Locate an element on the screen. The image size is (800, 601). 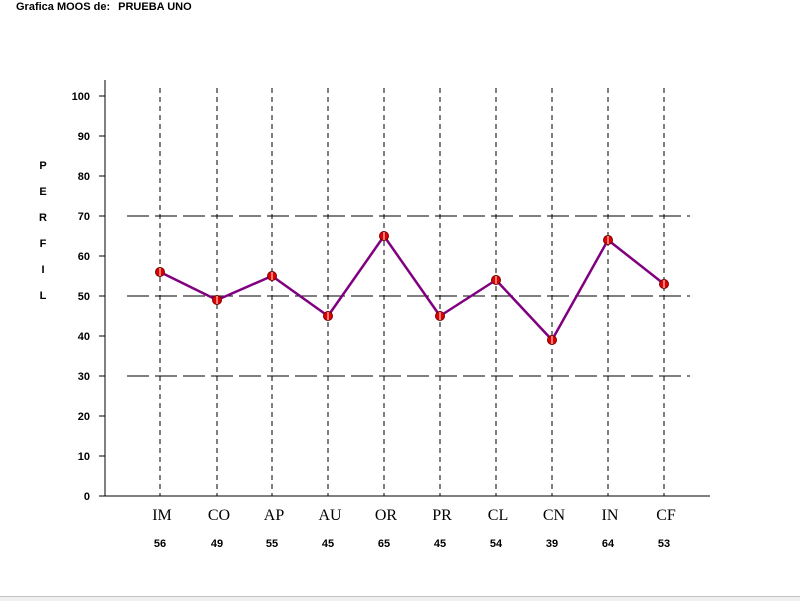
value-label: 64 is located at coordinates (608, 544).